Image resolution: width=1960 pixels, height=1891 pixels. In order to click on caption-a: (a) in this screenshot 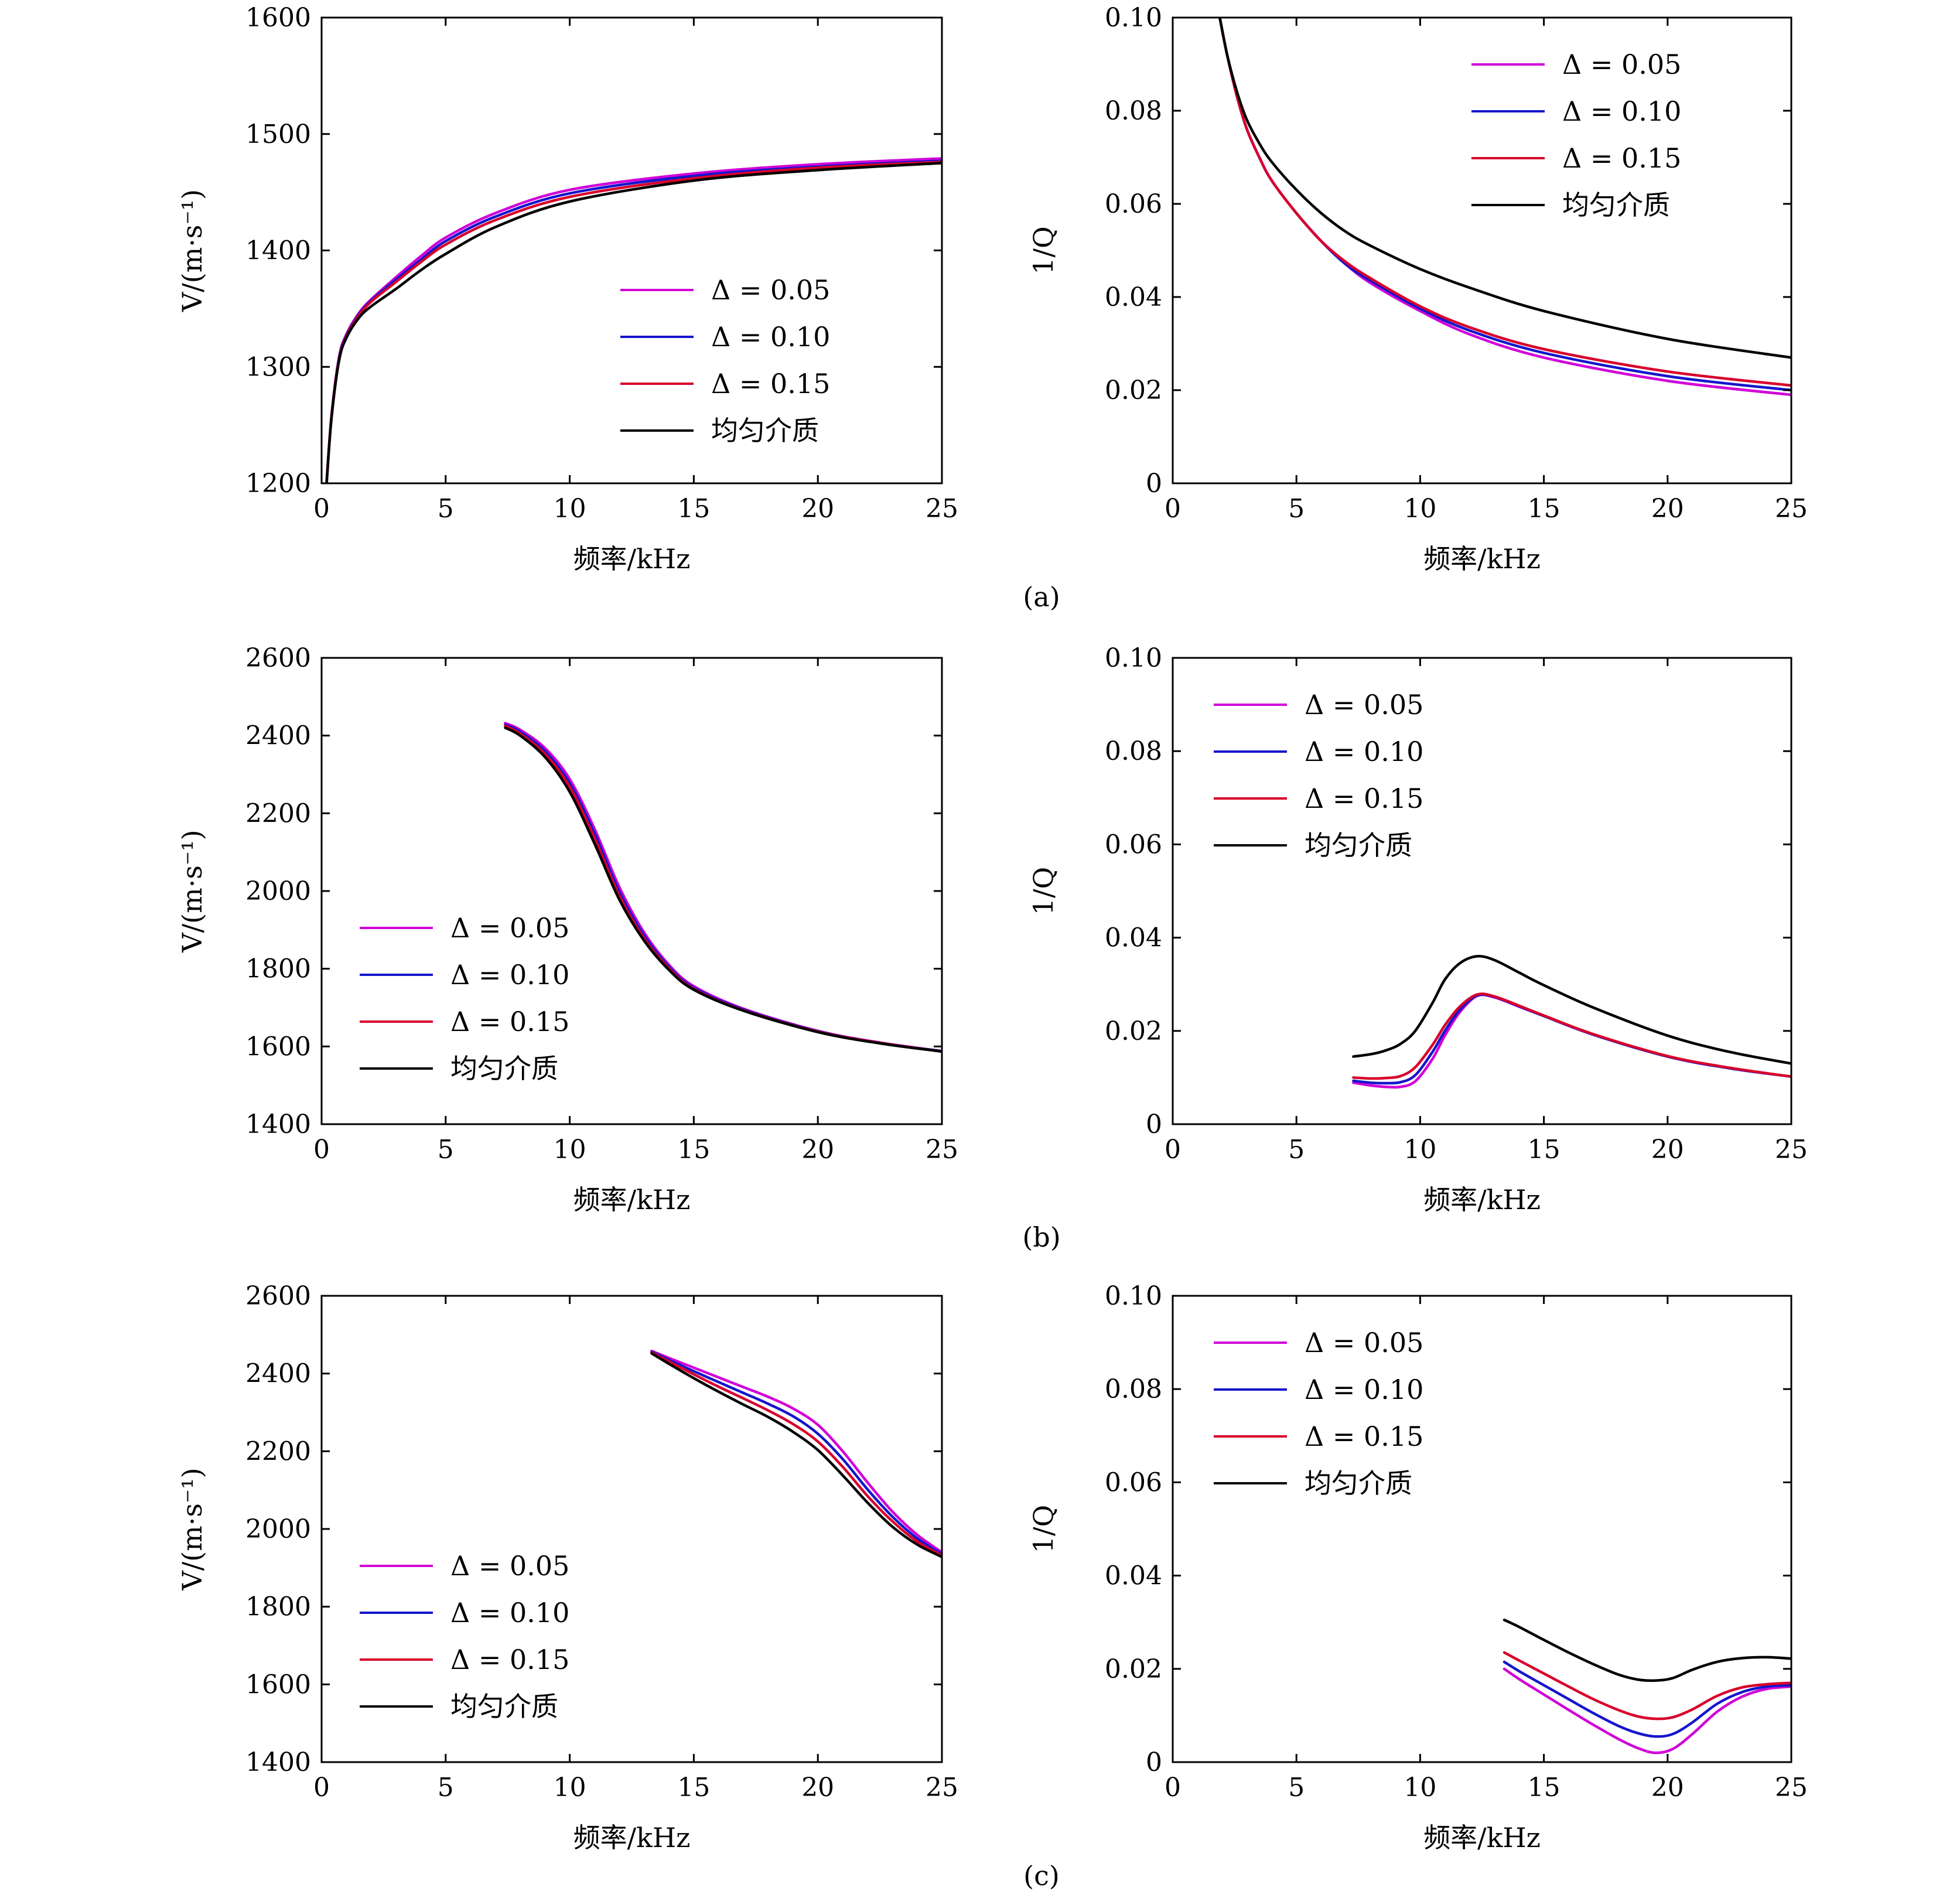, I will do `click(1041, 597)`.